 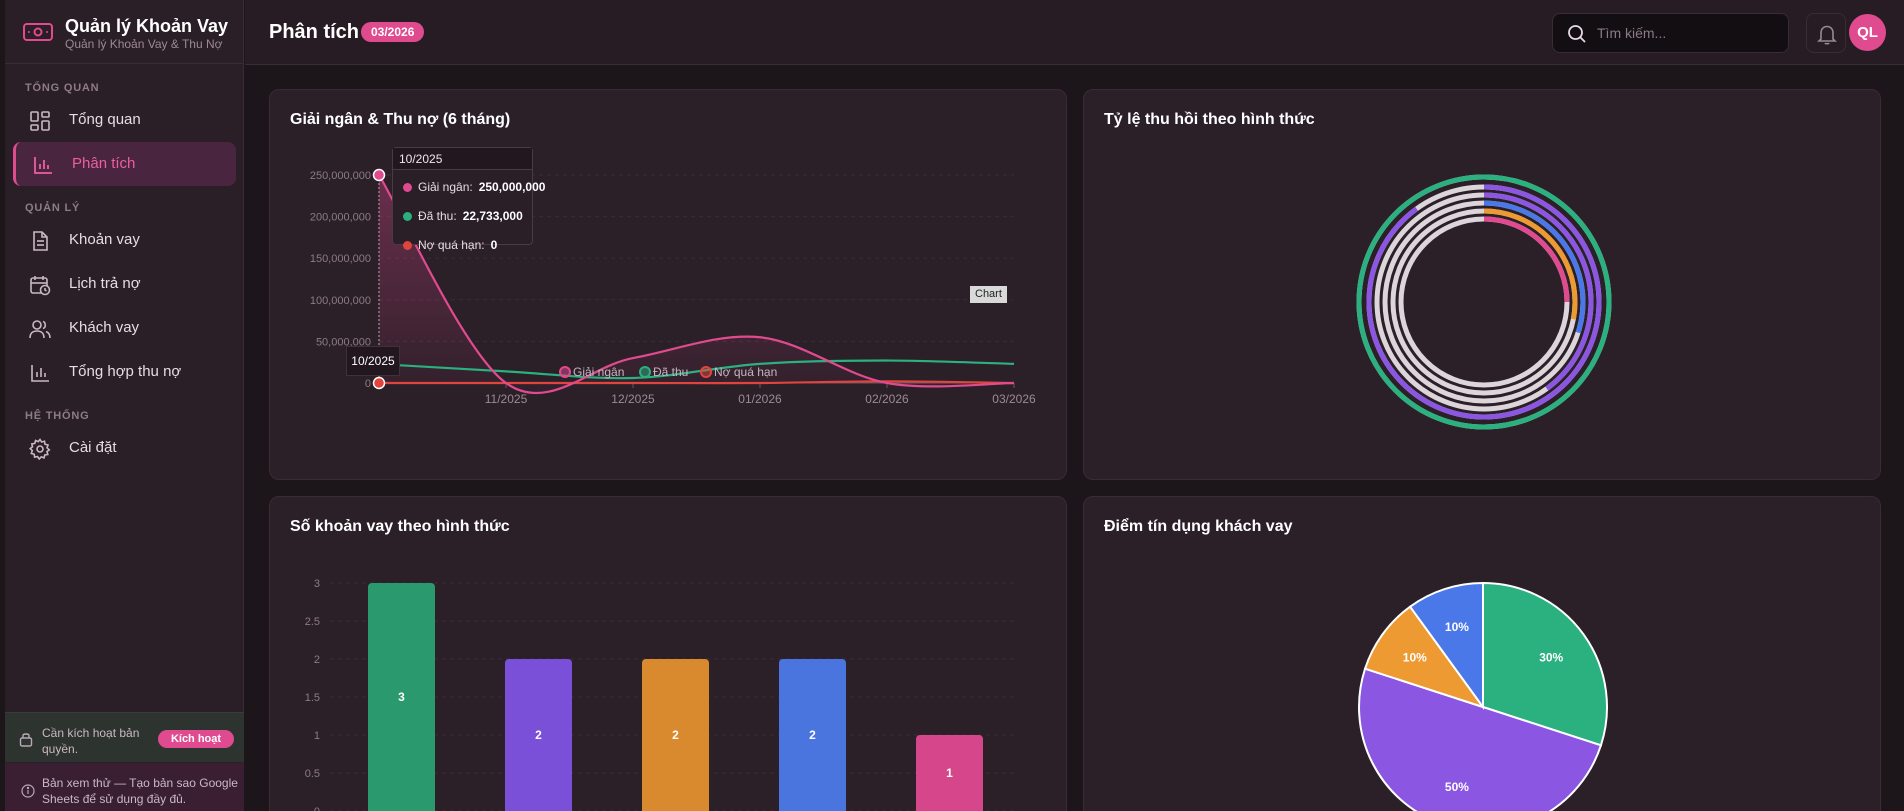 What do you see at coordinates (38, 32) in the screenshot?
I see `cash-icon` at bounding box center [38, 32].